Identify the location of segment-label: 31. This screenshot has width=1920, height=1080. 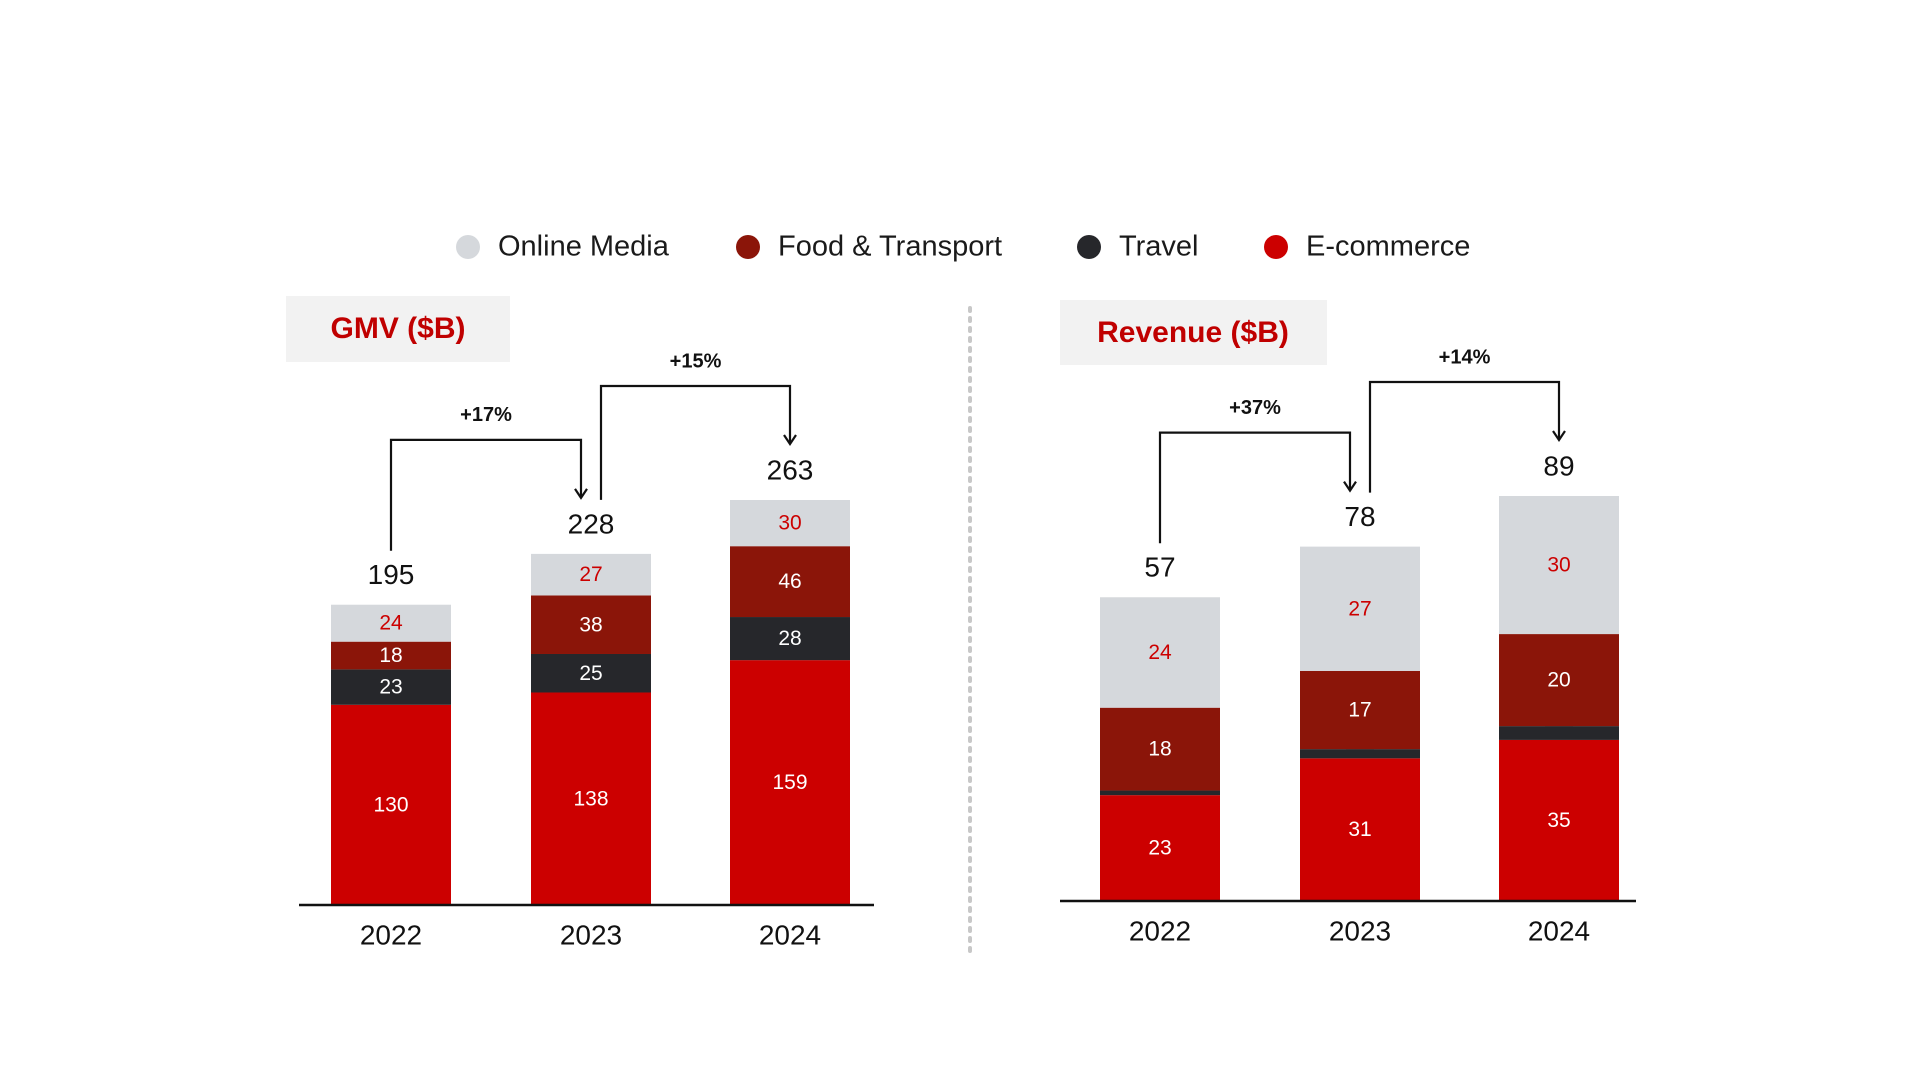
(1359, 829).